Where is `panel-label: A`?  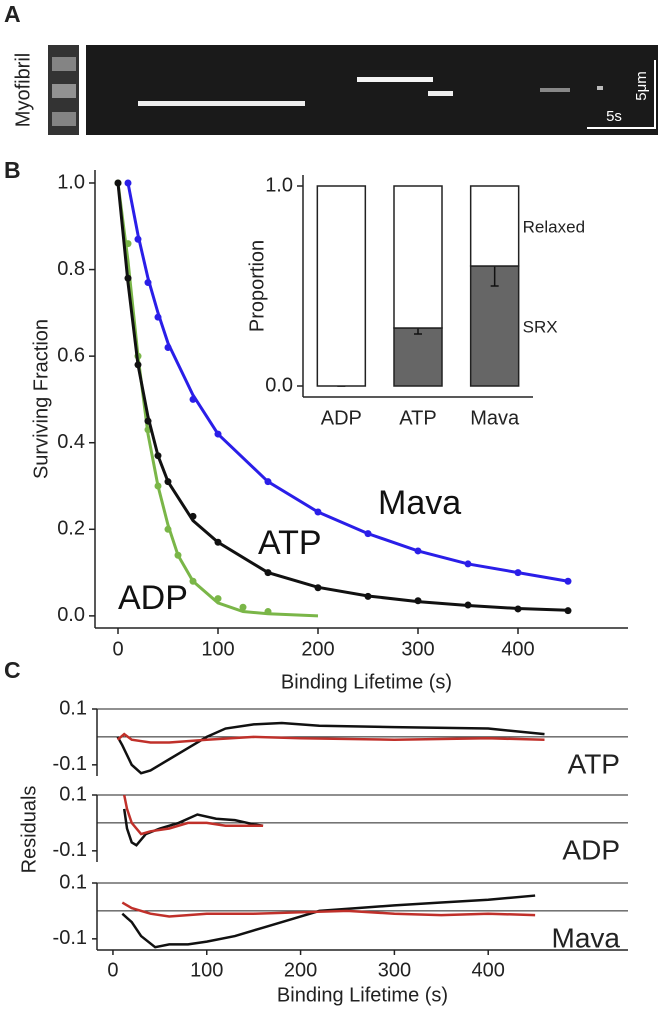 panel-label: A is located at coordinates (12, 14).